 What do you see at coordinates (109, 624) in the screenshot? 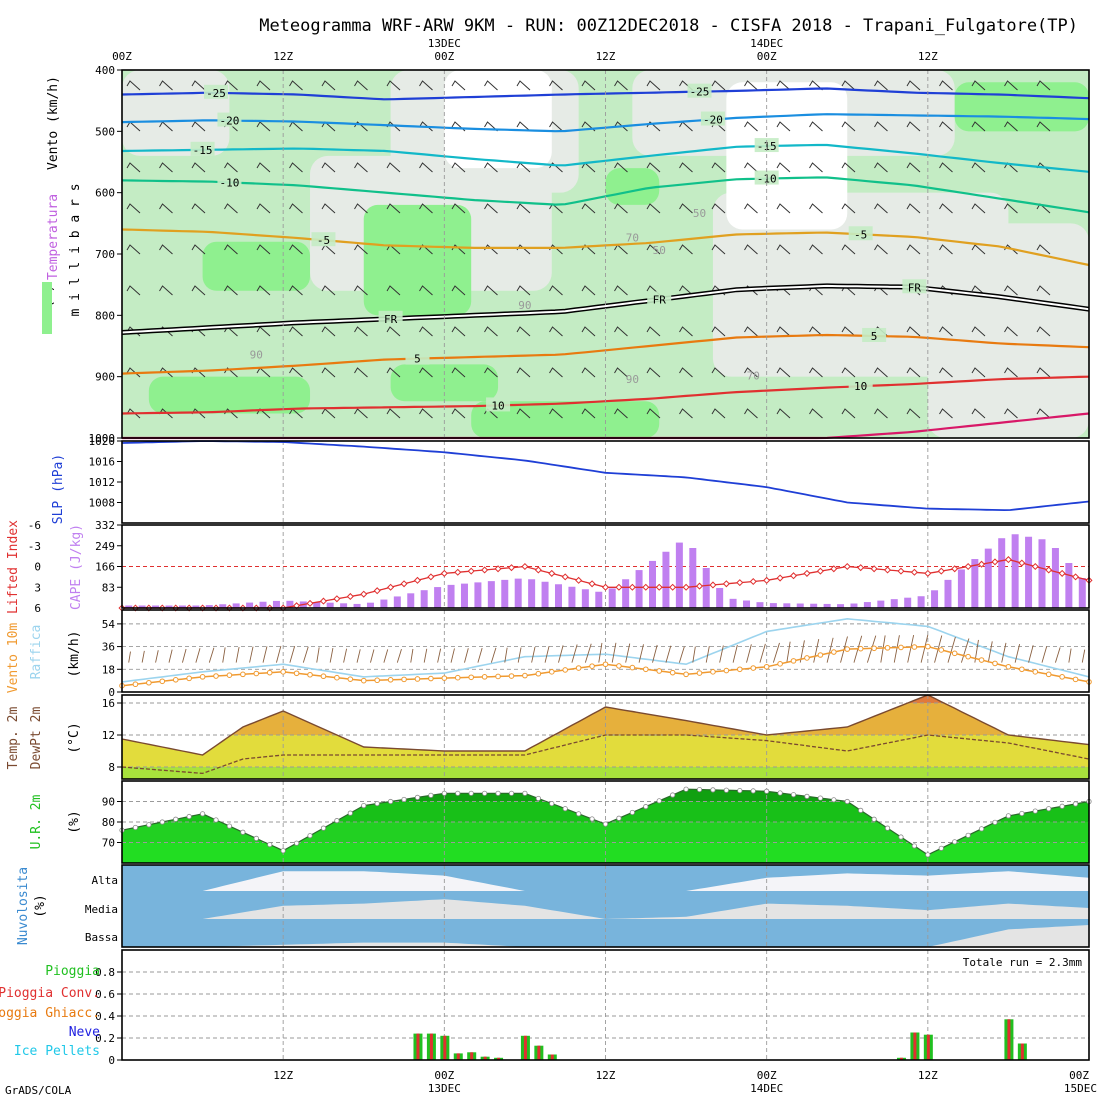
I see `wind-tick-label: 54` at bounding box center [109, 624].